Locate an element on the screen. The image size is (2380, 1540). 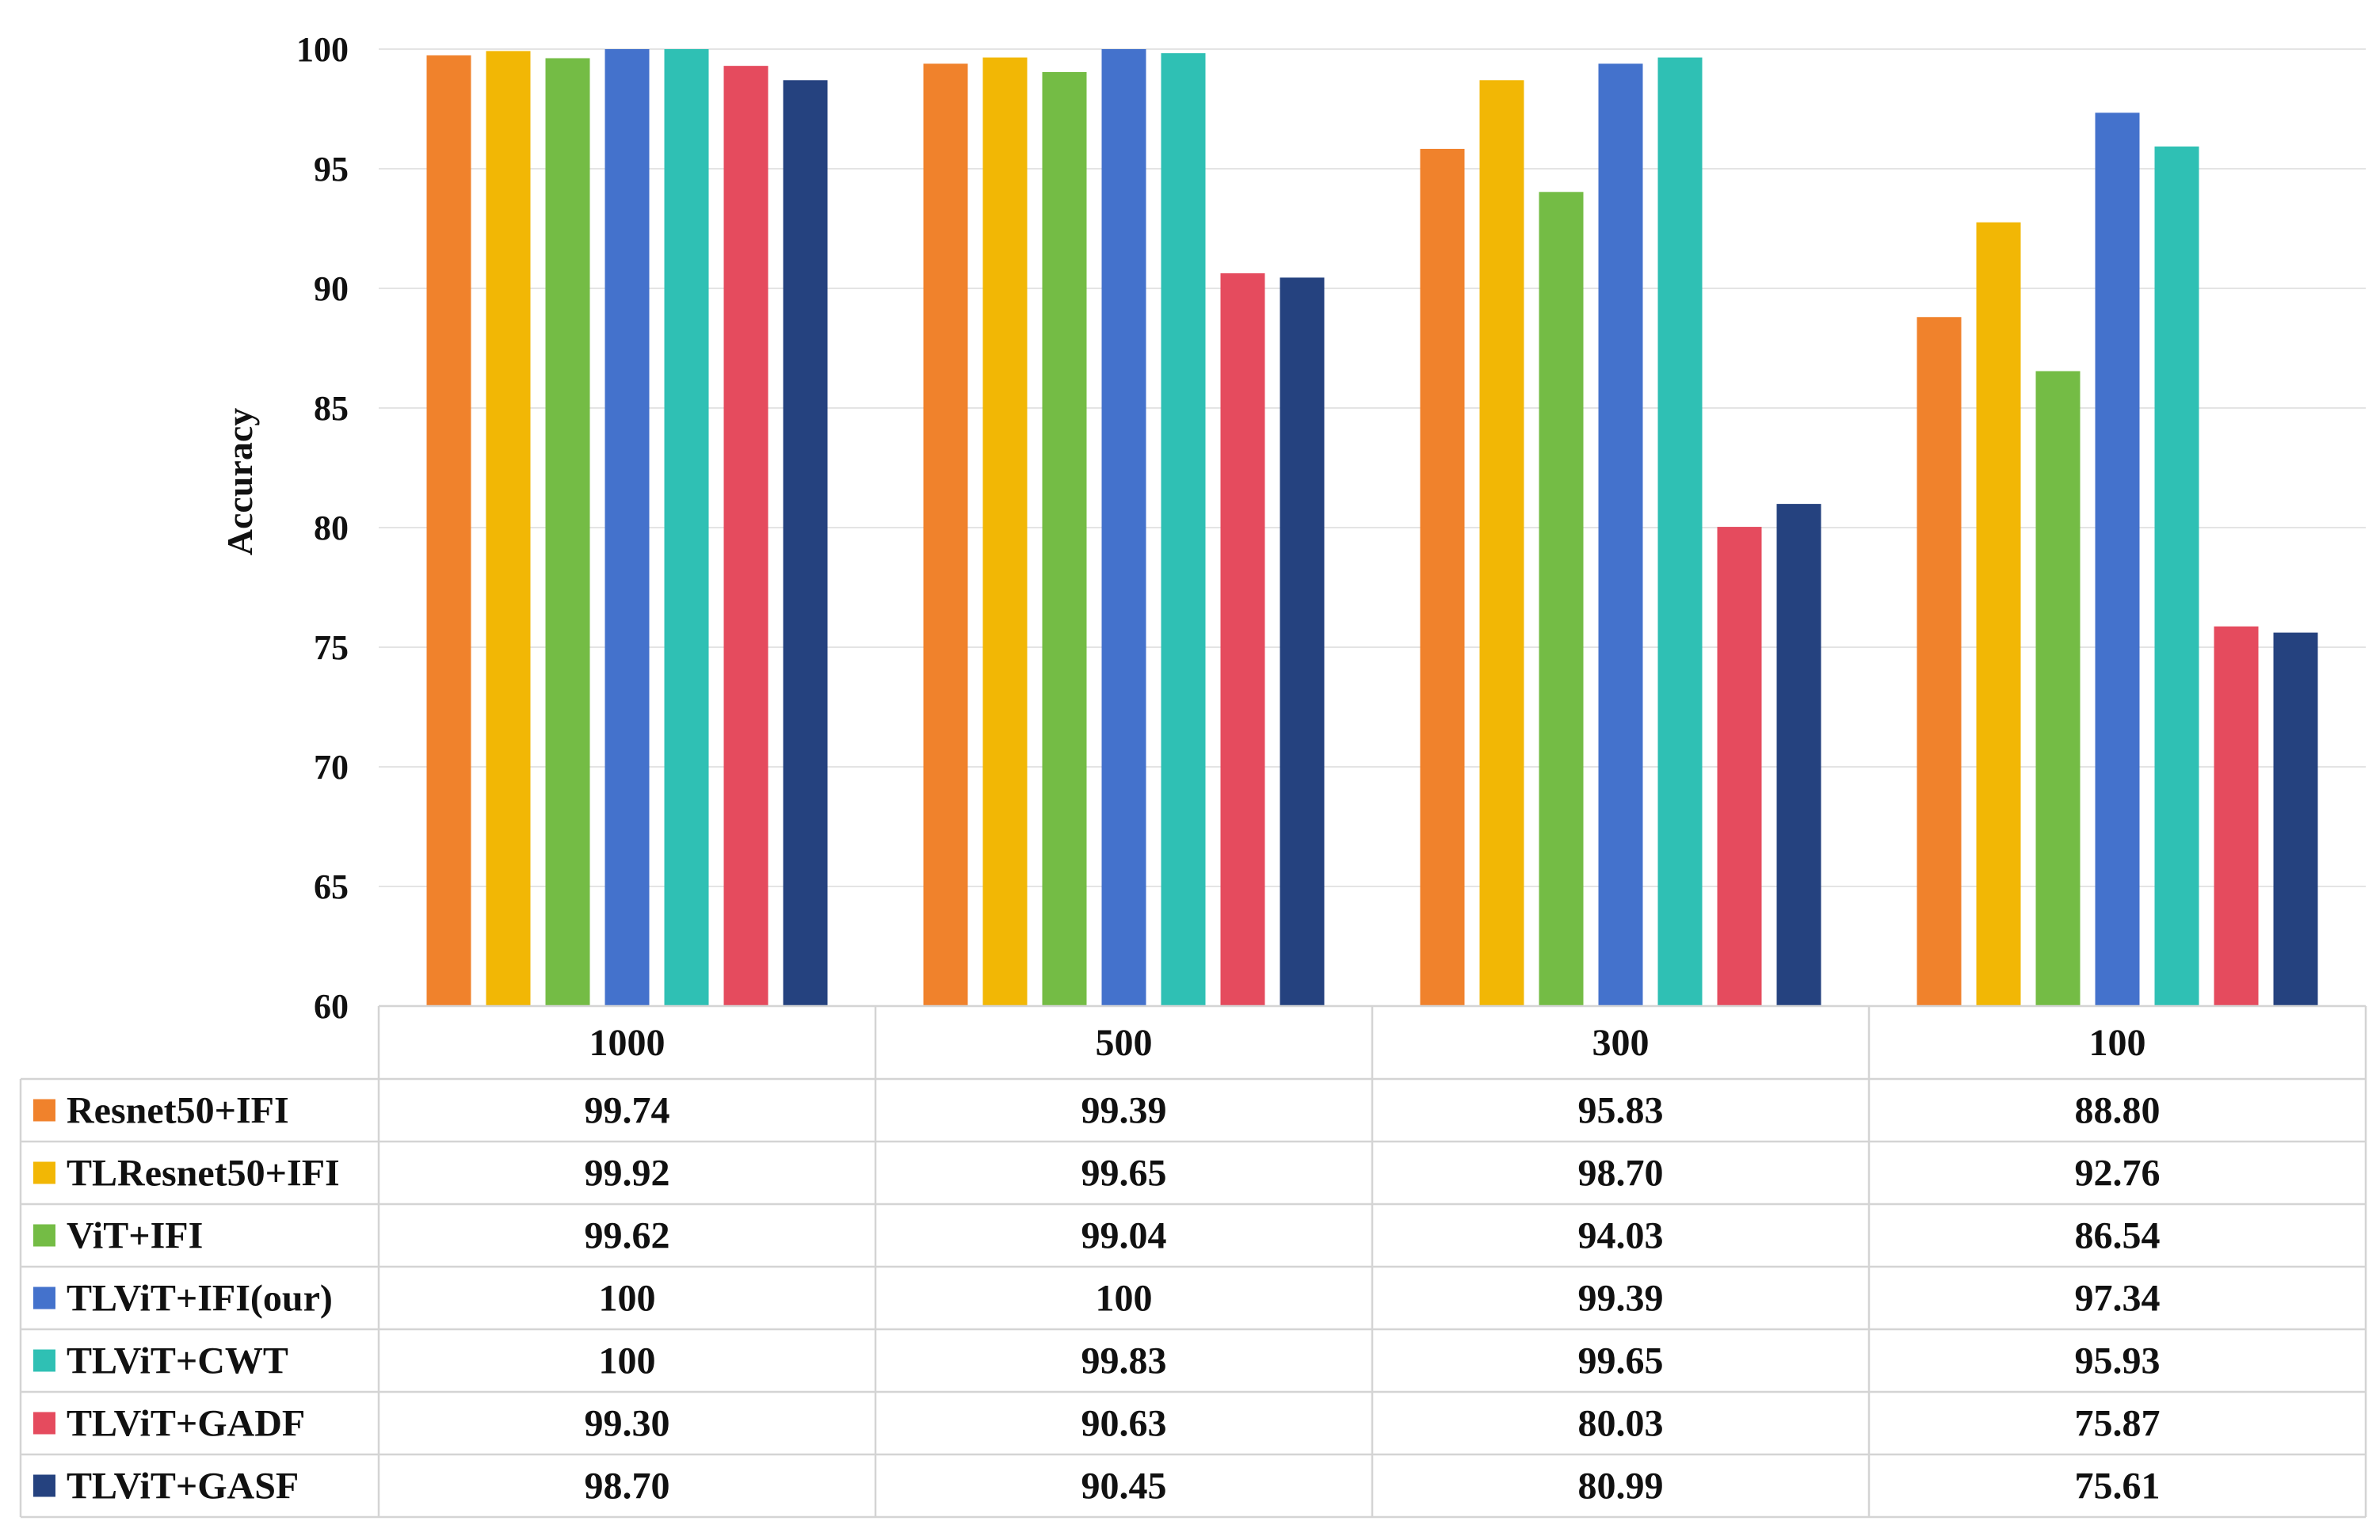
data-label: 99.04 is located at coordinates (1124, 1236).